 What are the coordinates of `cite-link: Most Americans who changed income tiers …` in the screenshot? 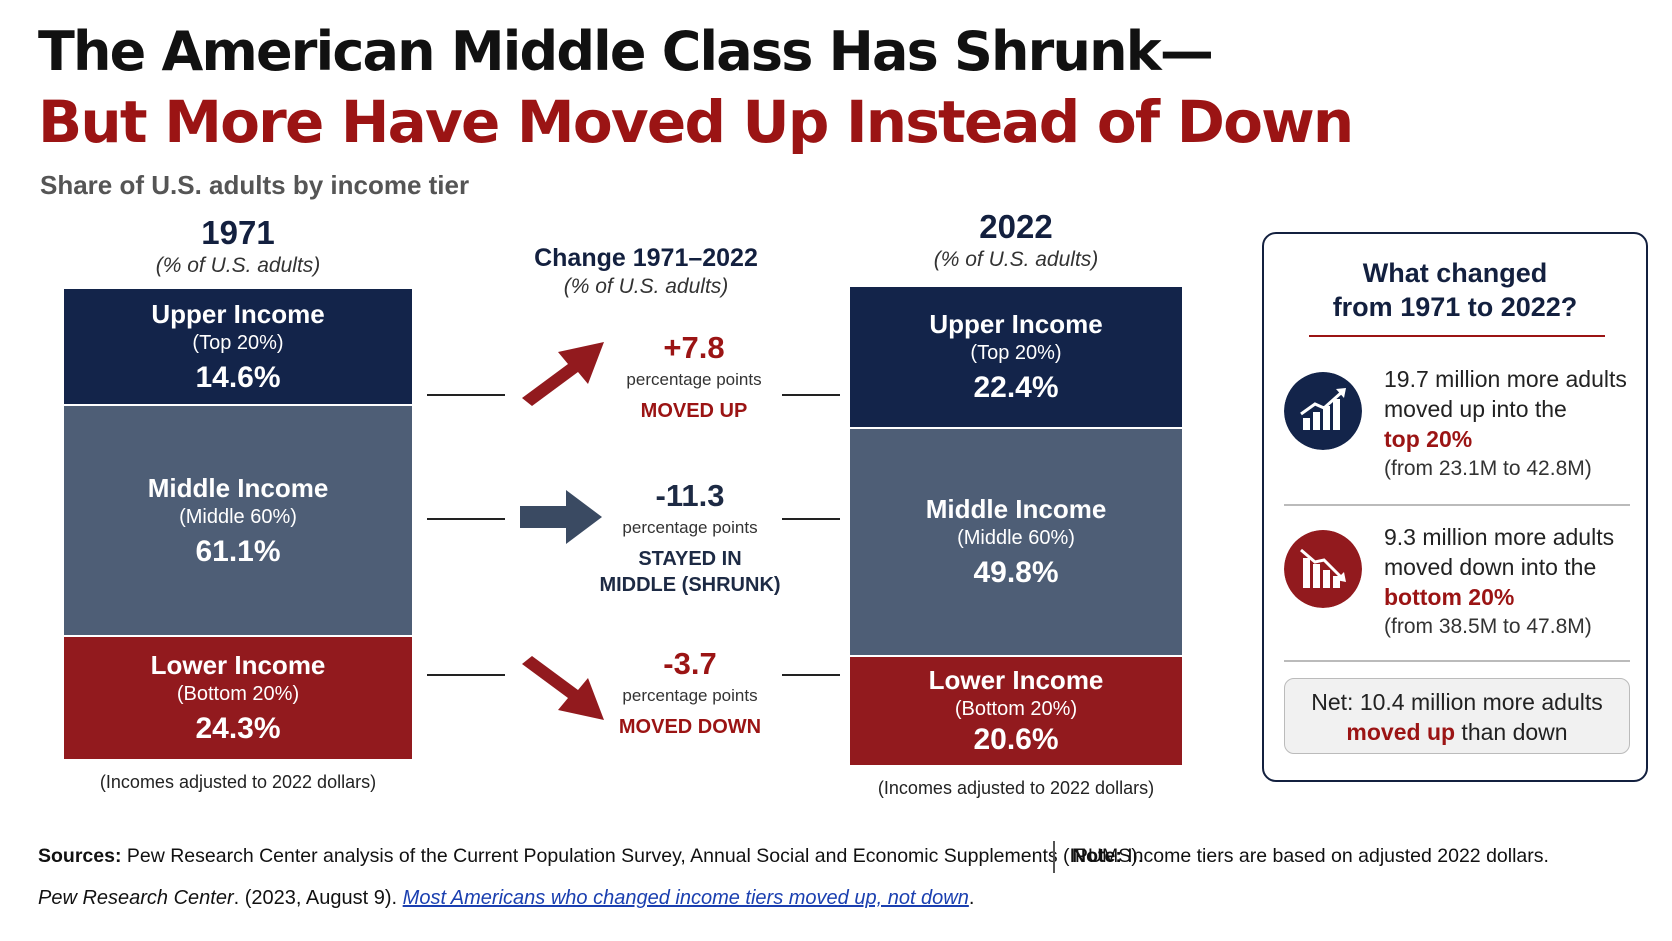 It's located at (685, 898).